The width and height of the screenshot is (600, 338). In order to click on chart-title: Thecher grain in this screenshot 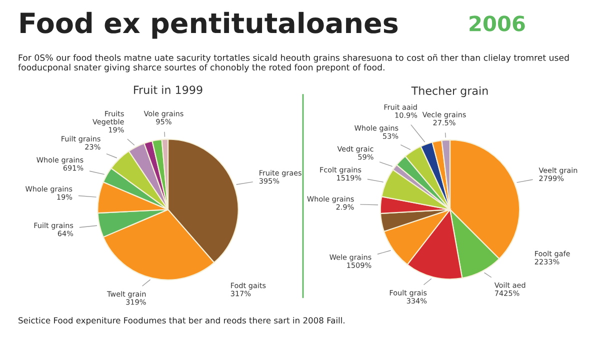, I will do `click(449, 92)`.